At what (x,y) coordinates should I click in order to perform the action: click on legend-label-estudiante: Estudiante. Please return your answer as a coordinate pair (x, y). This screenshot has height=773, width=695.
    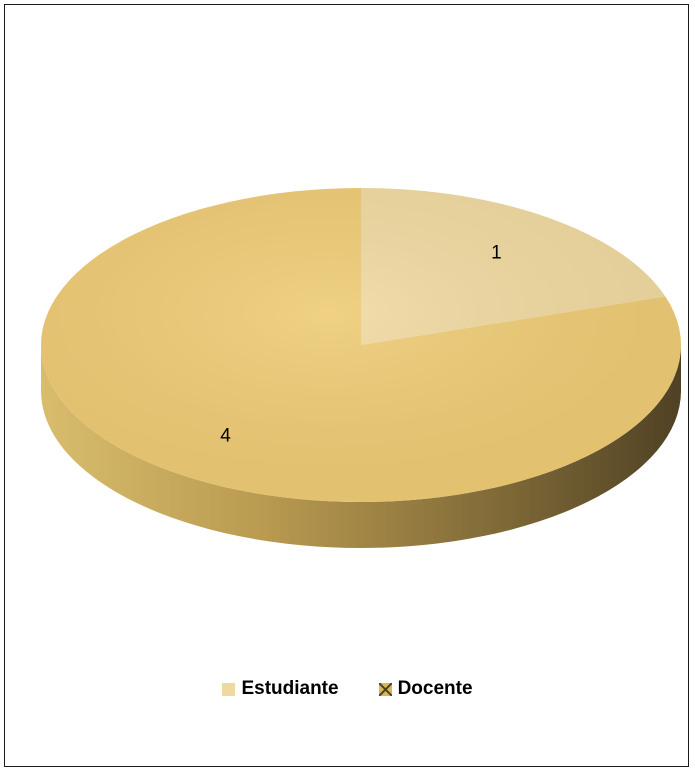
    Looking at the image, I should click on (290, 688).